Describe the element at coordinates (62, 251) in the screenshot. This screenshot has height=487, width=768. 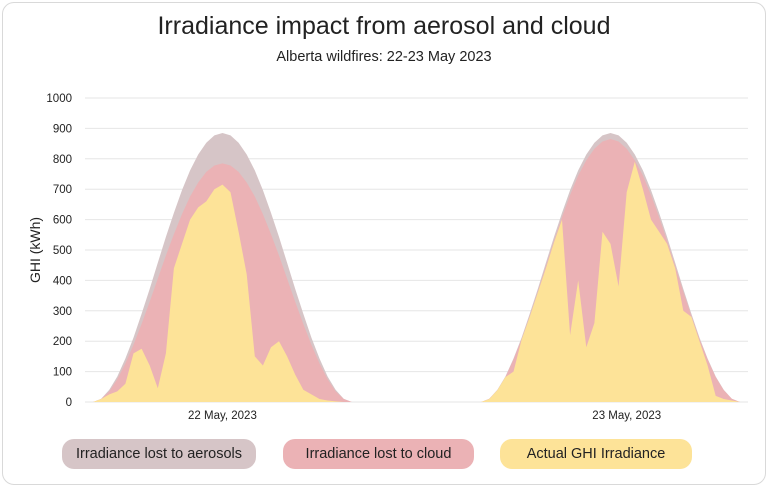
I see `y-tick-label: 500` at that location.